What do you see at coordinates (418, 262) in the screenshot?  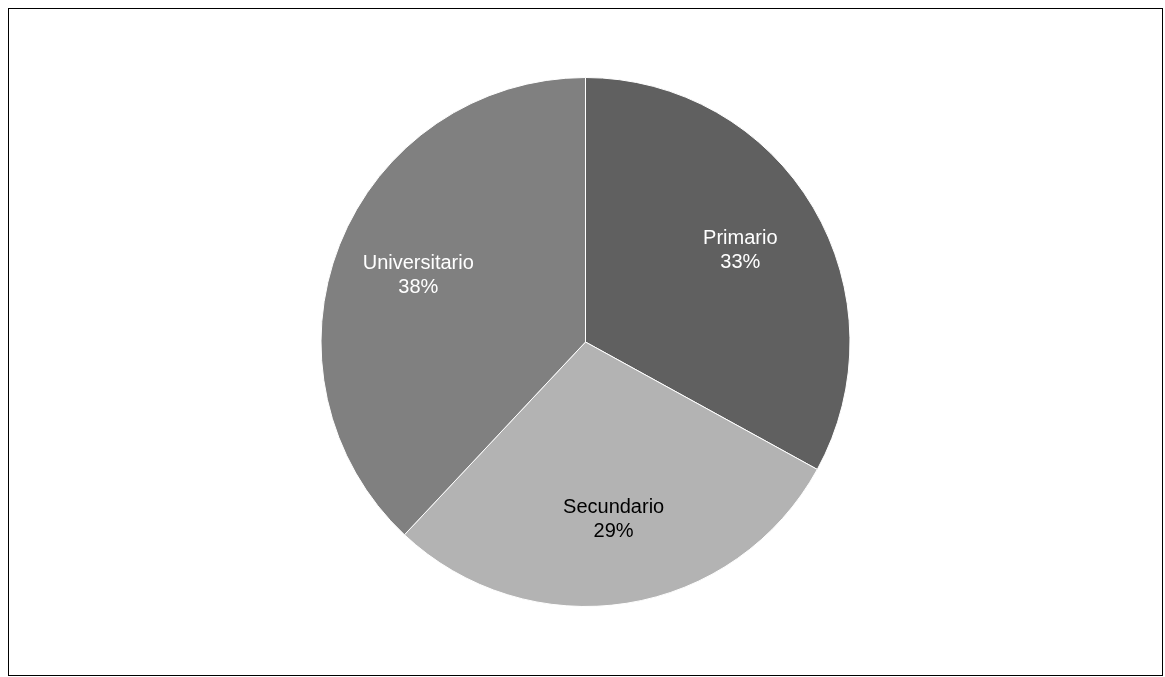 I see `slice-label: Universitario` at bounding box center [418, 262].